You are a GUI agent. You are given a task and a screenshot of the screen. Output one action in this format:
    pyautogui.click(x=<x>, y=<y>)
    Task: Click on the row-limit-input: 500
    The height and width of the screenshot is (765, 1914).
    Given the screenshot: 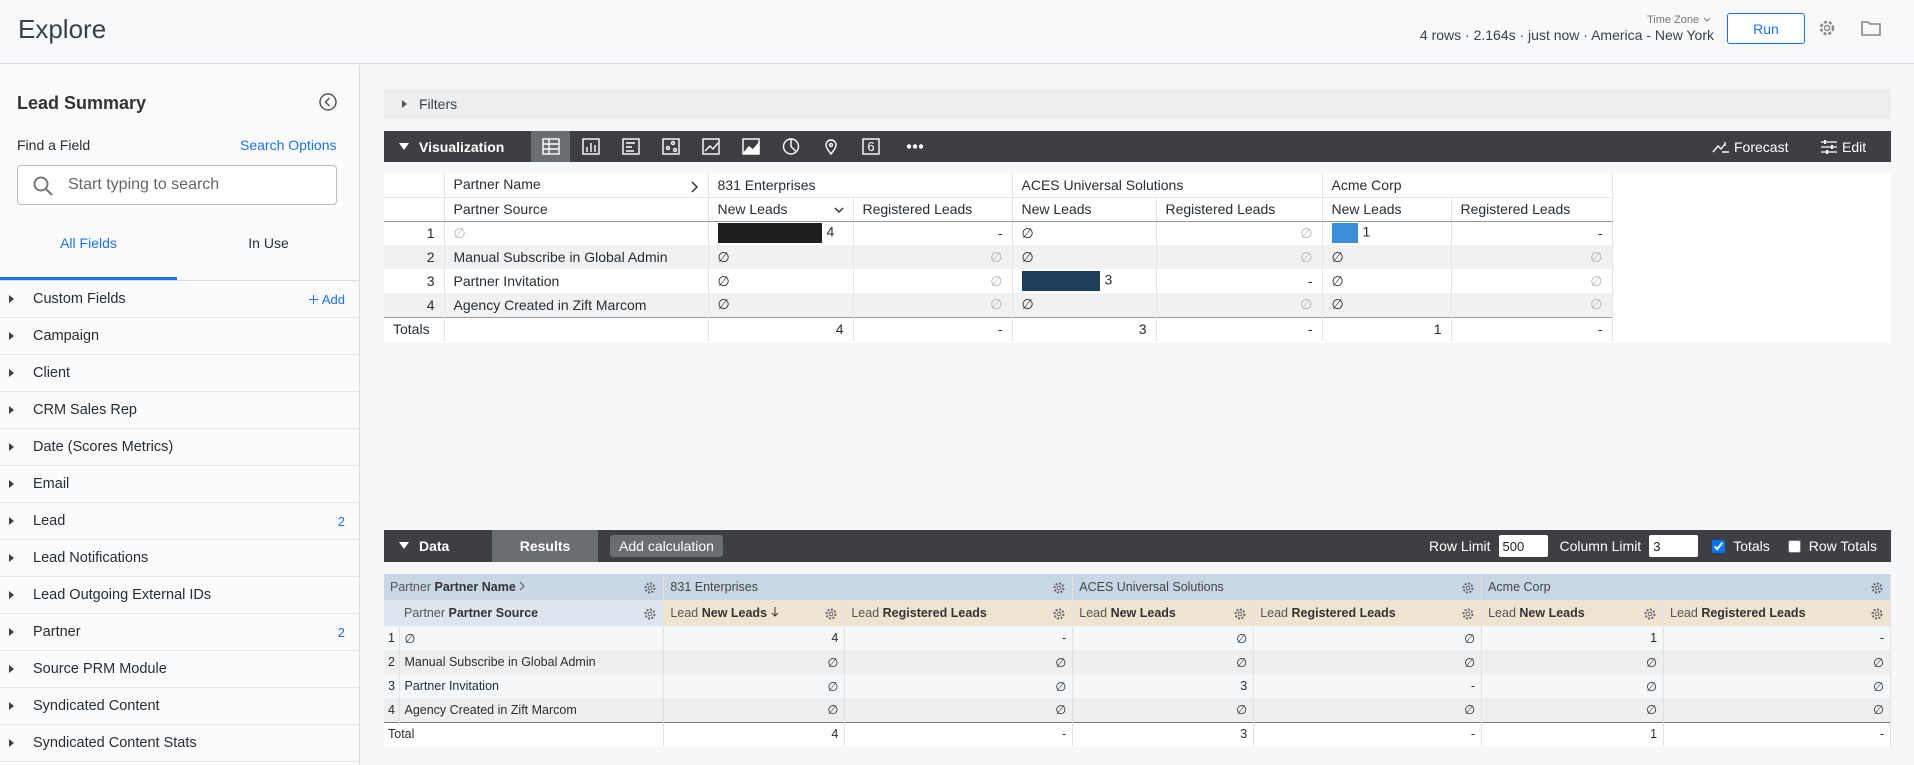 What is the action you would take?
    pyautogui.click(x=1523, y=546)
    